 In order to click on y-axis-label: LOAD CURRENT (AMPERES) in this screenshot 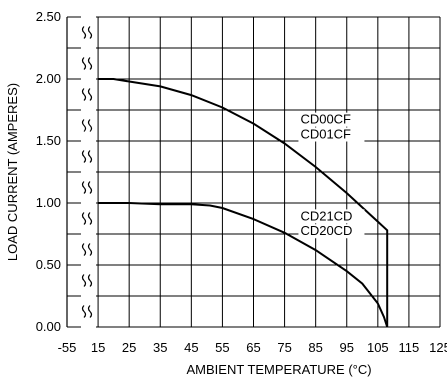, I will do `click(12, 172)`.